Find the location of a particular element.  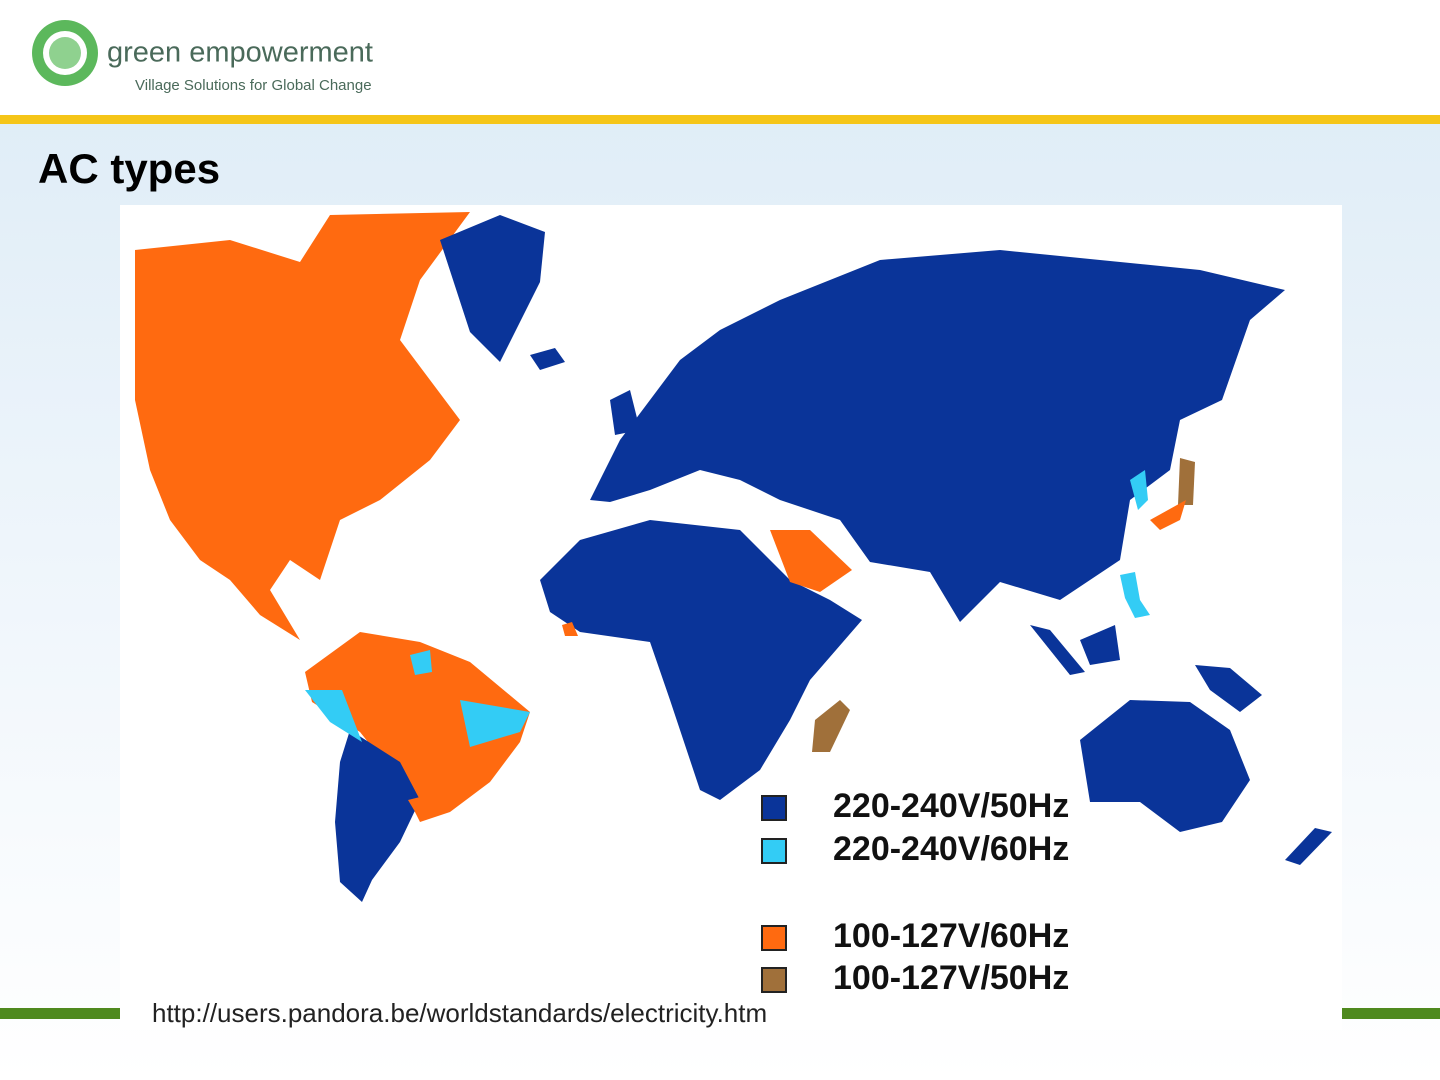

south-america-north is located at coordinates (417, 727).